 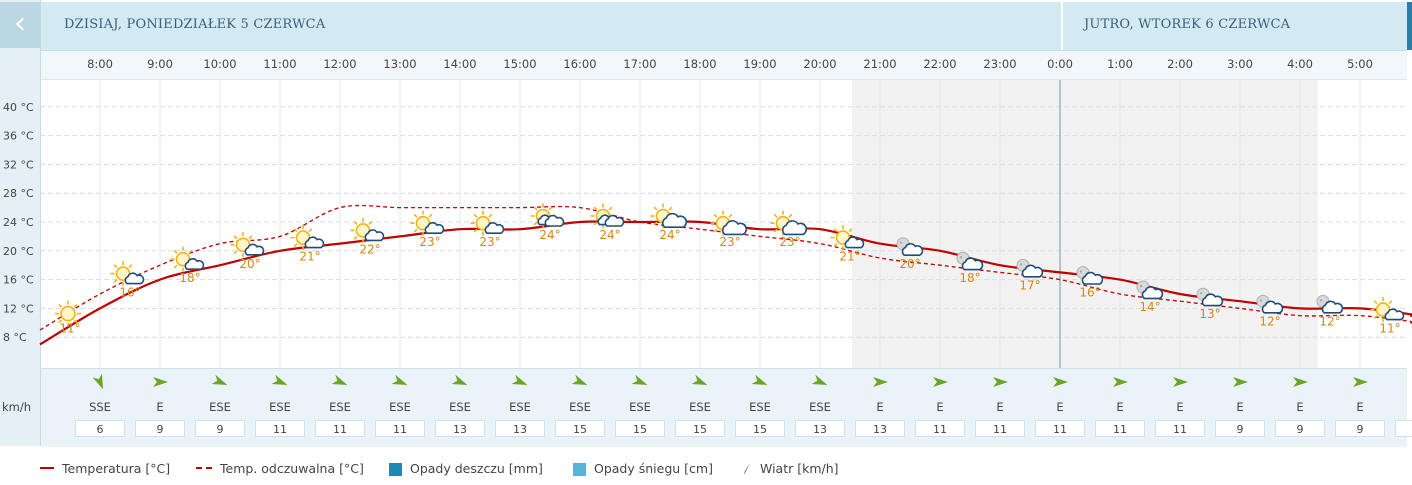 I want to click on temperature-label: 14°, so click(x=1149, y=307).